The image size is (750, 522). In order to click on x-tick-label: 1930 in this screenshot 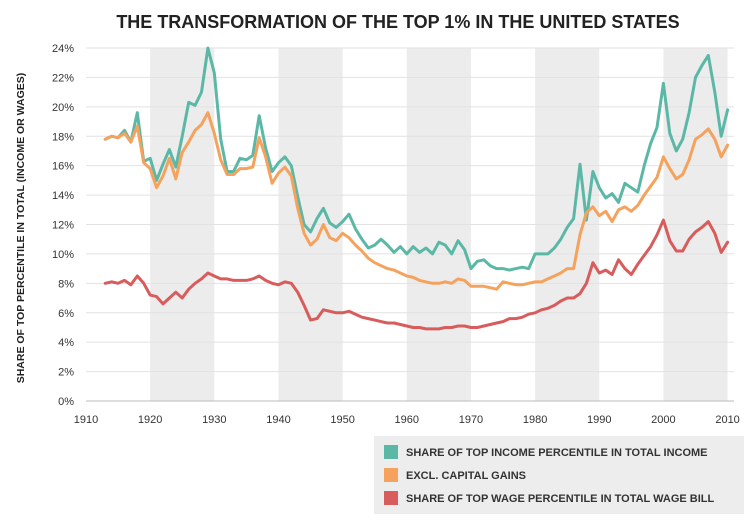, I will do `click(214, 420)`.